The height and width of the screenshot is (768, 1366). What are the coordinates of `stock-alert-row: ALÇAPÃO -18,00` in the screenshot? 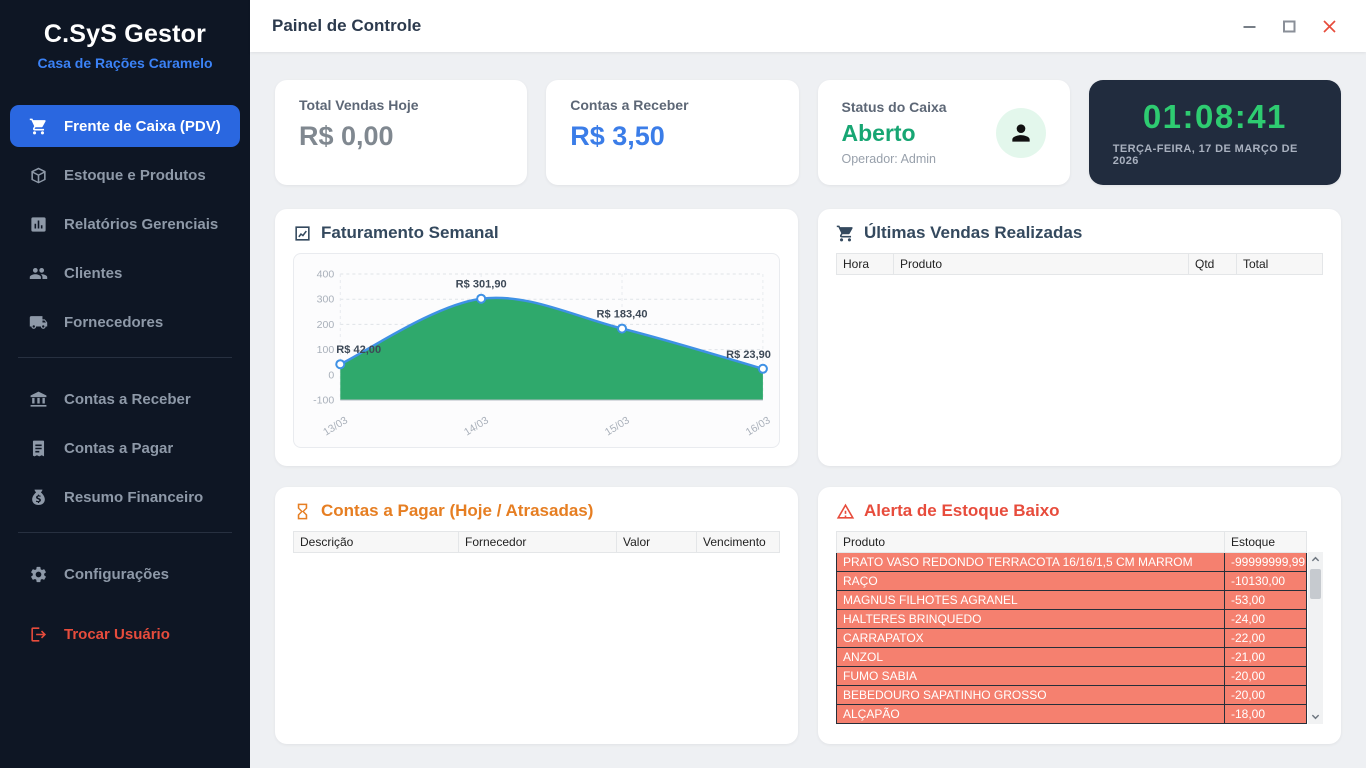 It's located at (1071, 714).